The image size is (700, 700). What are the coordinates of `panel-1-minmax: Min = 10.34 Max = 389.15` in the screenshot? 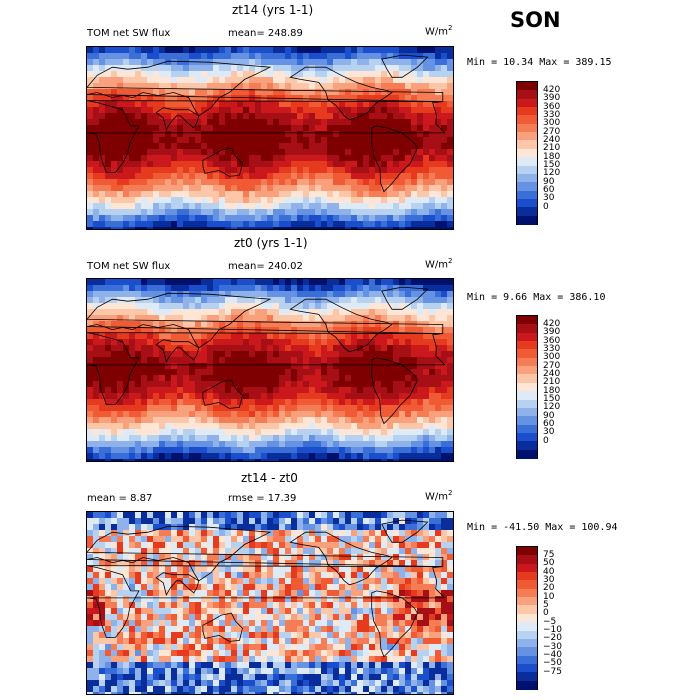 It's located at (539, 62).